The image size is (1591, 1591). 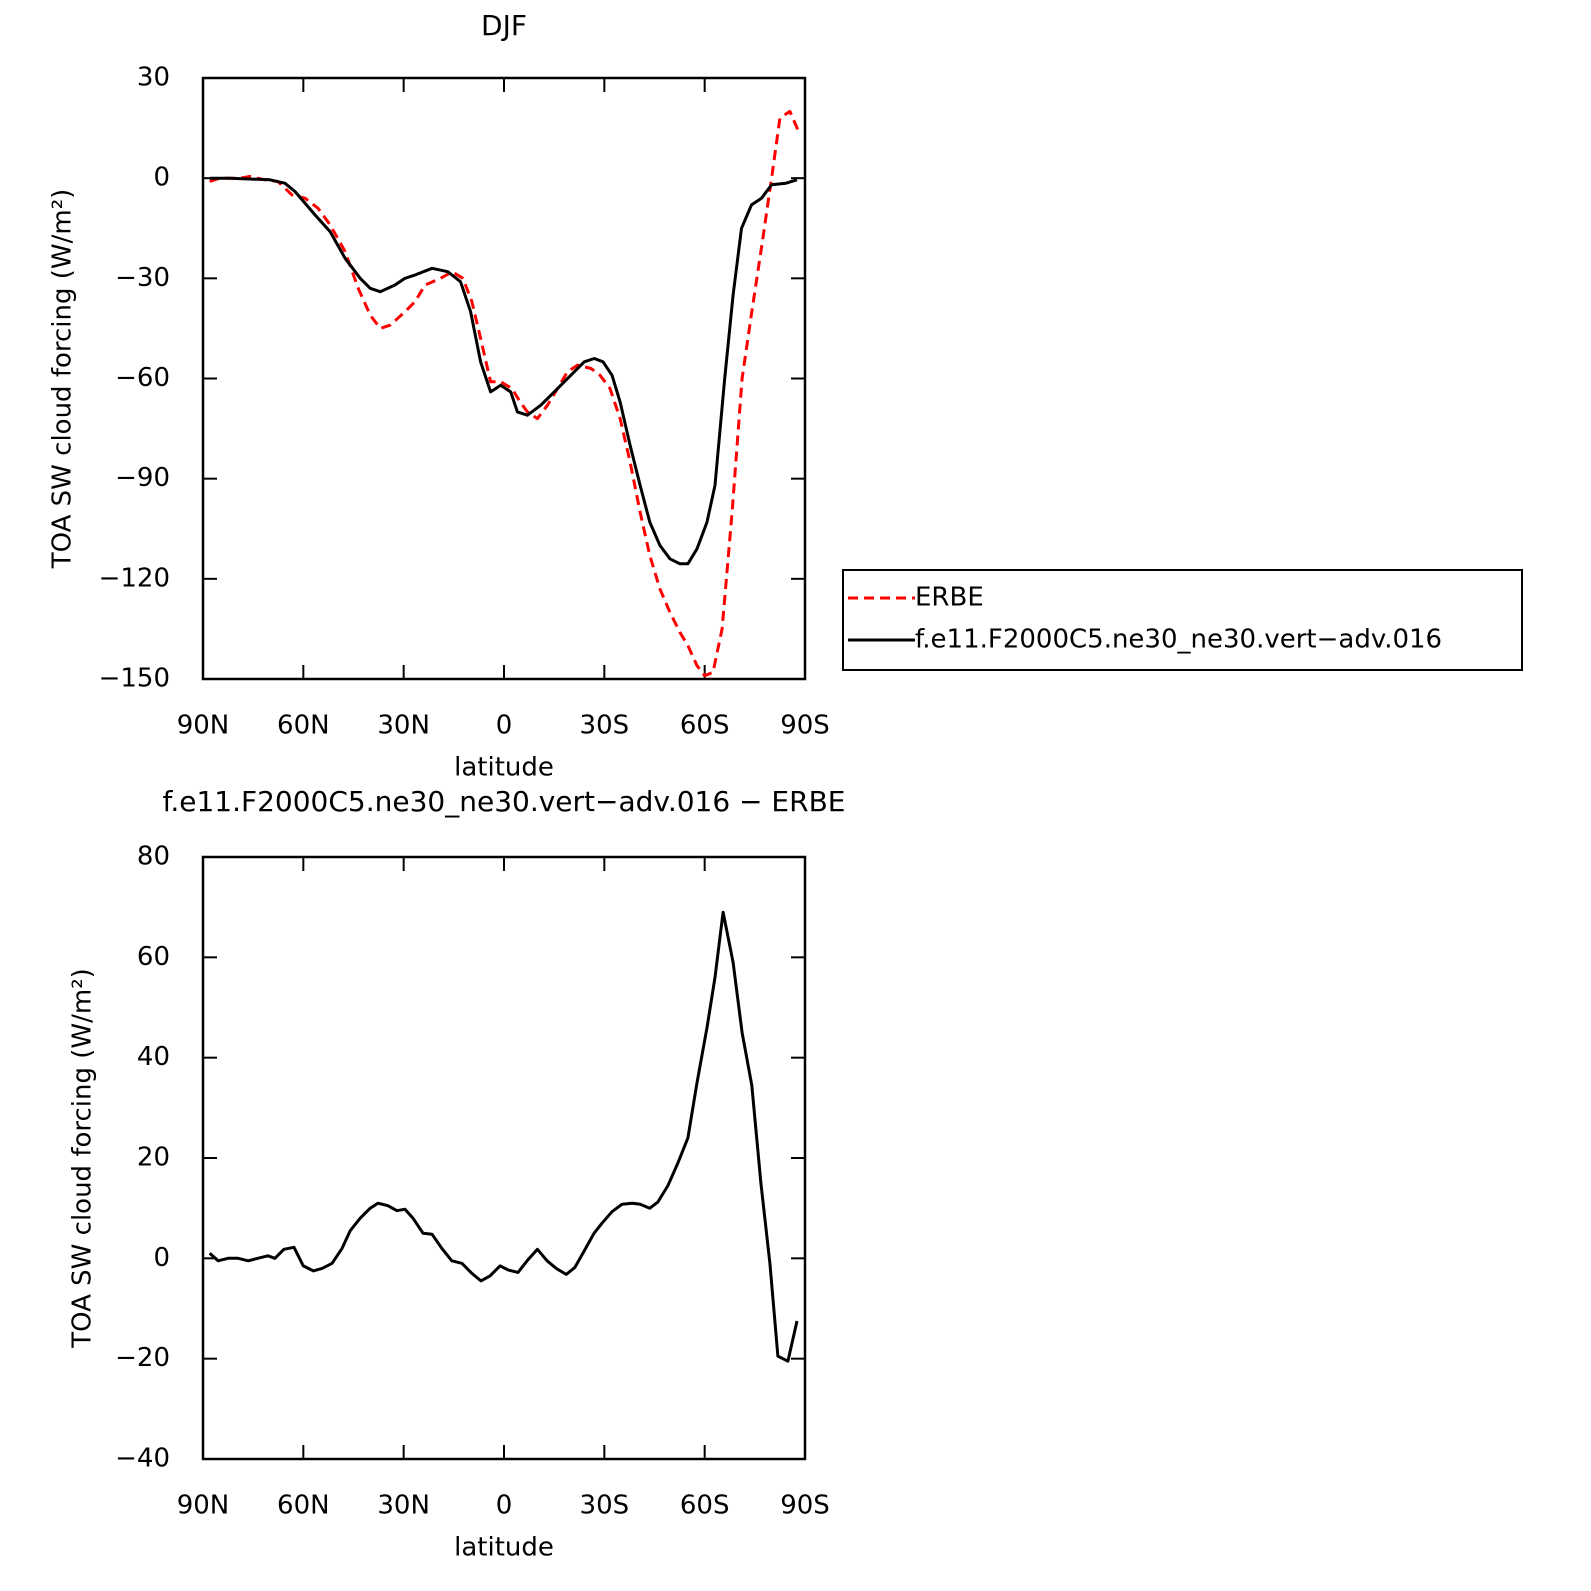 What do you see at coordinates (153, 1057) in the screenshot?
I see `y-tick-label: 40` at bounding box center [153, 1057].